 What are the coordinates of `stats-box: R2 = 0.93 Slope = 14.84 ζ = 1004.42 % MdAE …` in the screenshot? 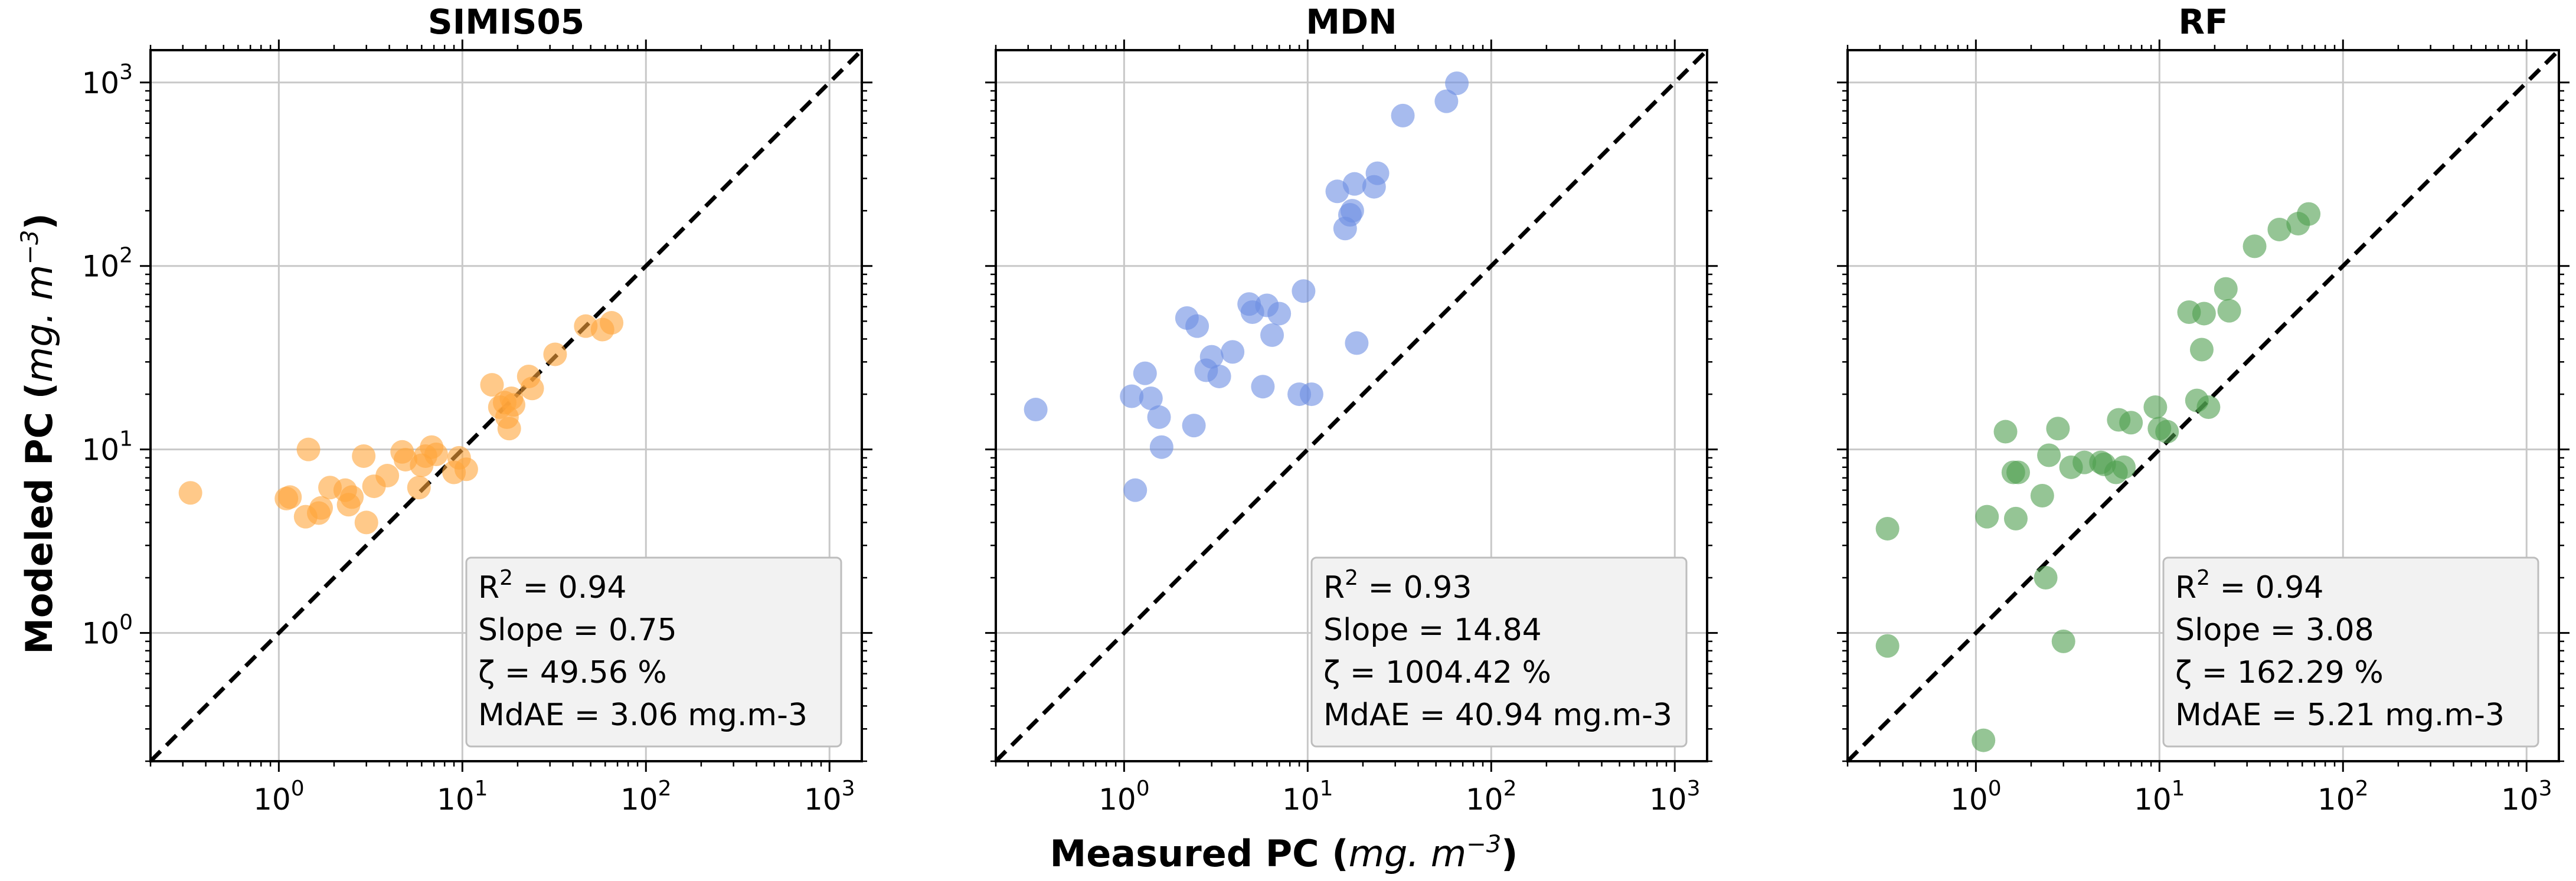 It's located at (1499, 652).